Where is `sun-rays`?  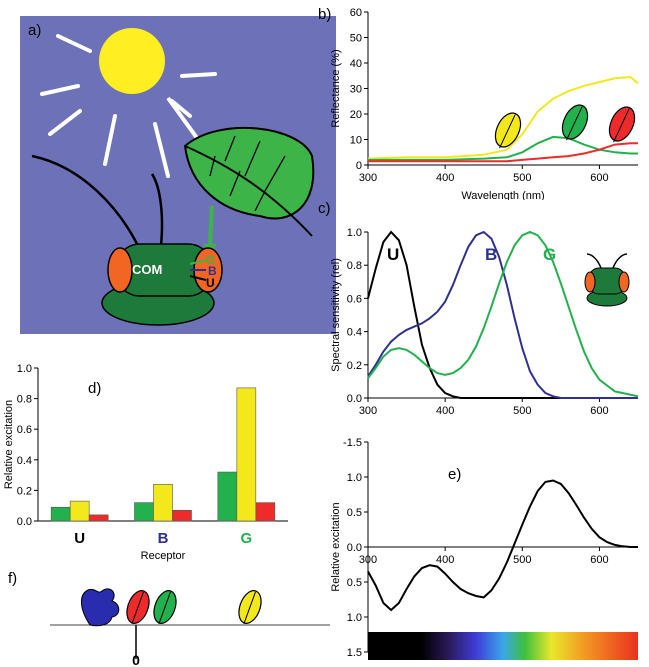 sun-rays is located at coordinates (128, 106).